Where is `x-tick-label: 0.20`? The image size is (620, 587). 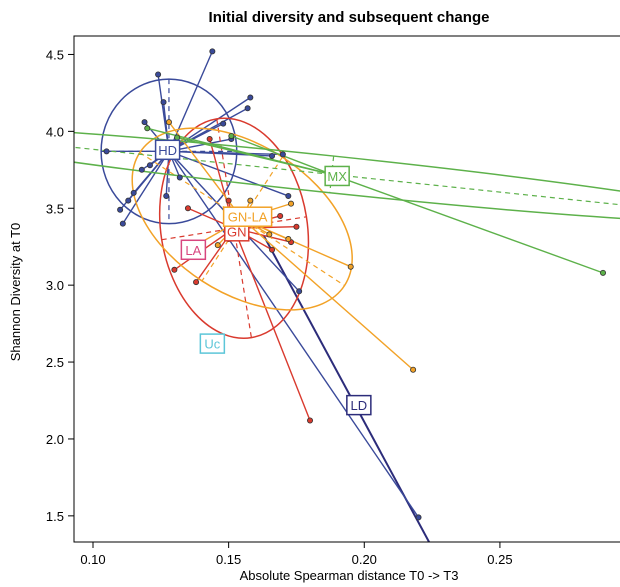 x-tick-label: 0.20 is located at coordinates (364, 559).